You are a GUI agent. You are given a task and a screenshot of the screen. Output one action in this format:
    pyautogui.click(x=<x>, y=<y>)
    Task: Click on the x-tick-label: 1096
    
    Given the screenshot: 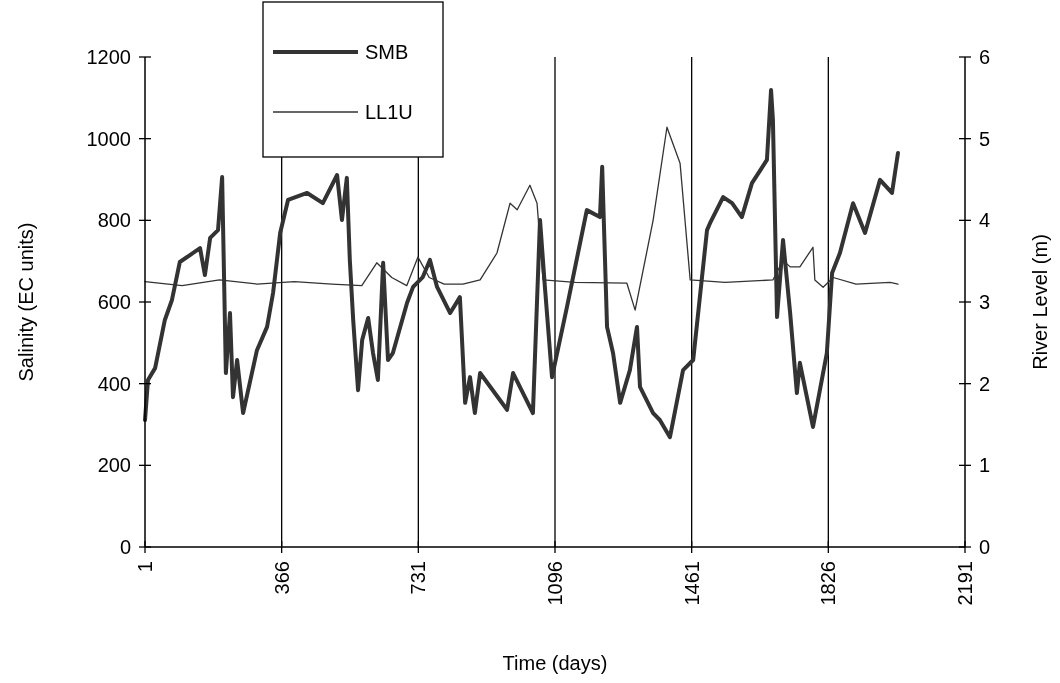 What is the action you would take?
    pyautogui.click(x=555, y=583)
    